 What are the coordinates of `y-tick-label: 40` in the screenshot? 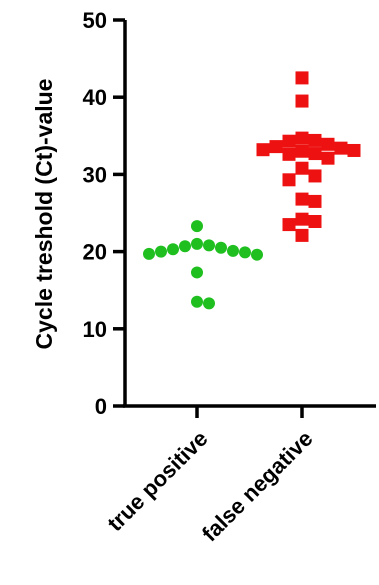 It's located at (95, 97).